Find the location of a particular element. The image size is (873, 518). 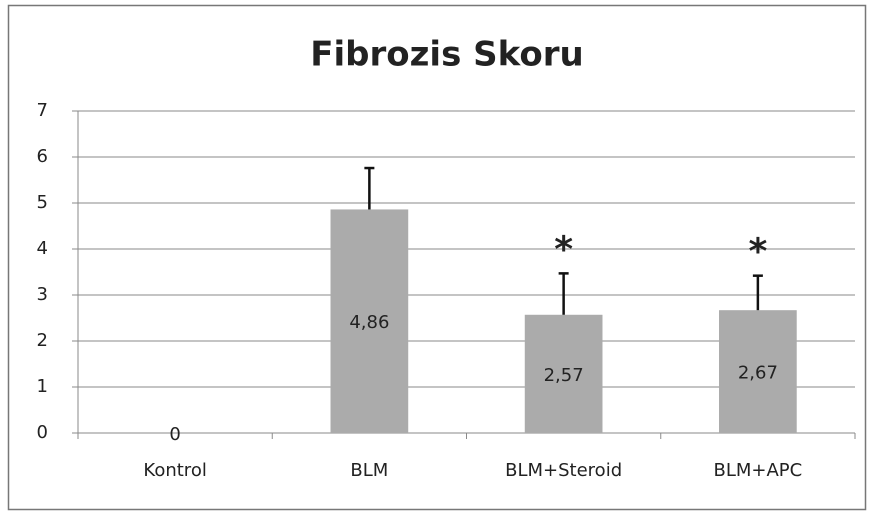

chart-title: Fibrozis Skoru is located at coordinates (446, 55).